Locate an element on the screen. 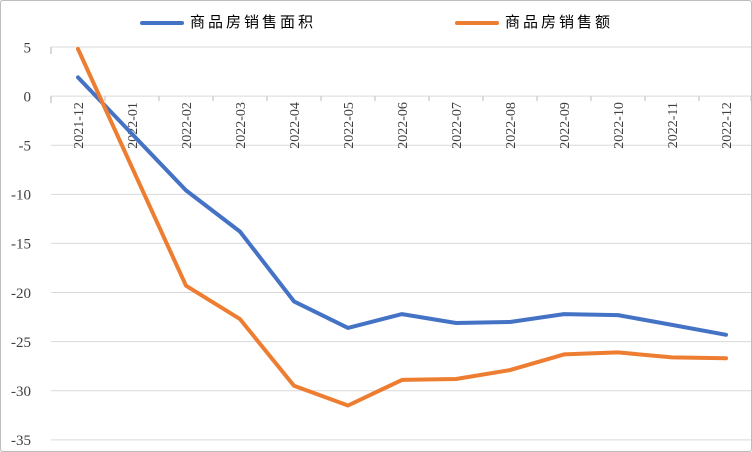 The height and width of the screenshot is (452, 752). y-axis-tick-label: -15 is located at coordinates (21, 245).